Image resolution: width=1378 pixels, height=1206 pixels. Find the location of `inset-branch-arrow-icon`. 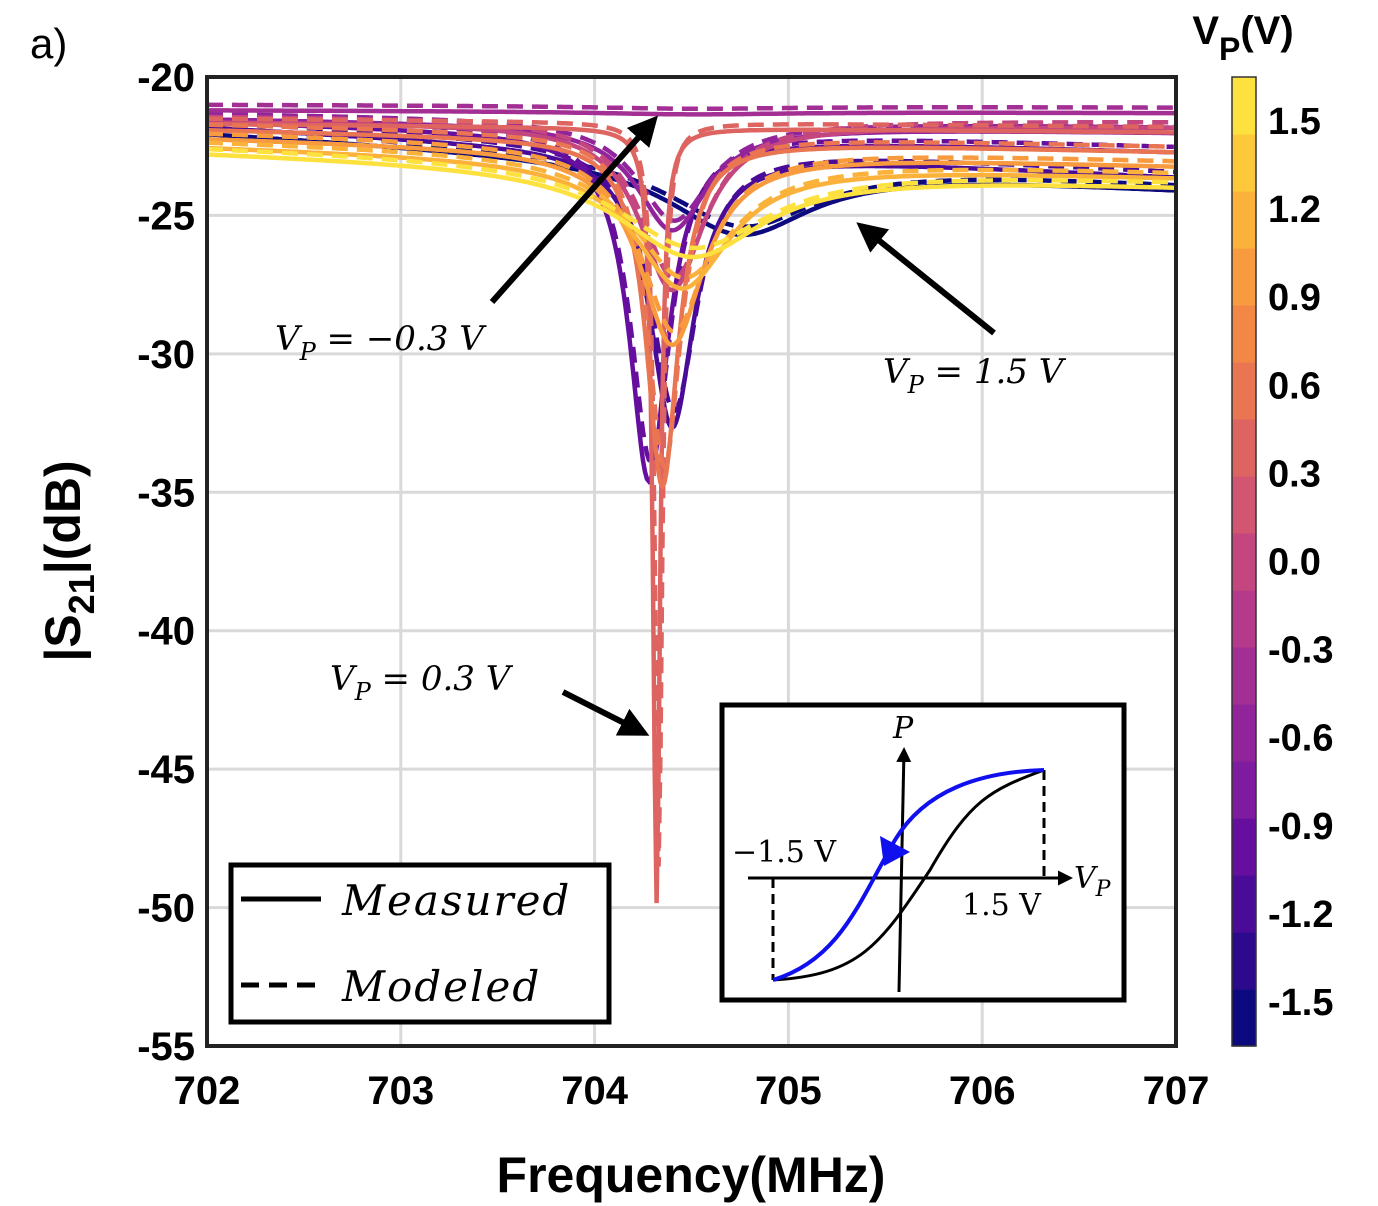

inset-branch-arrow-icon is located at coordinates (895, 851).